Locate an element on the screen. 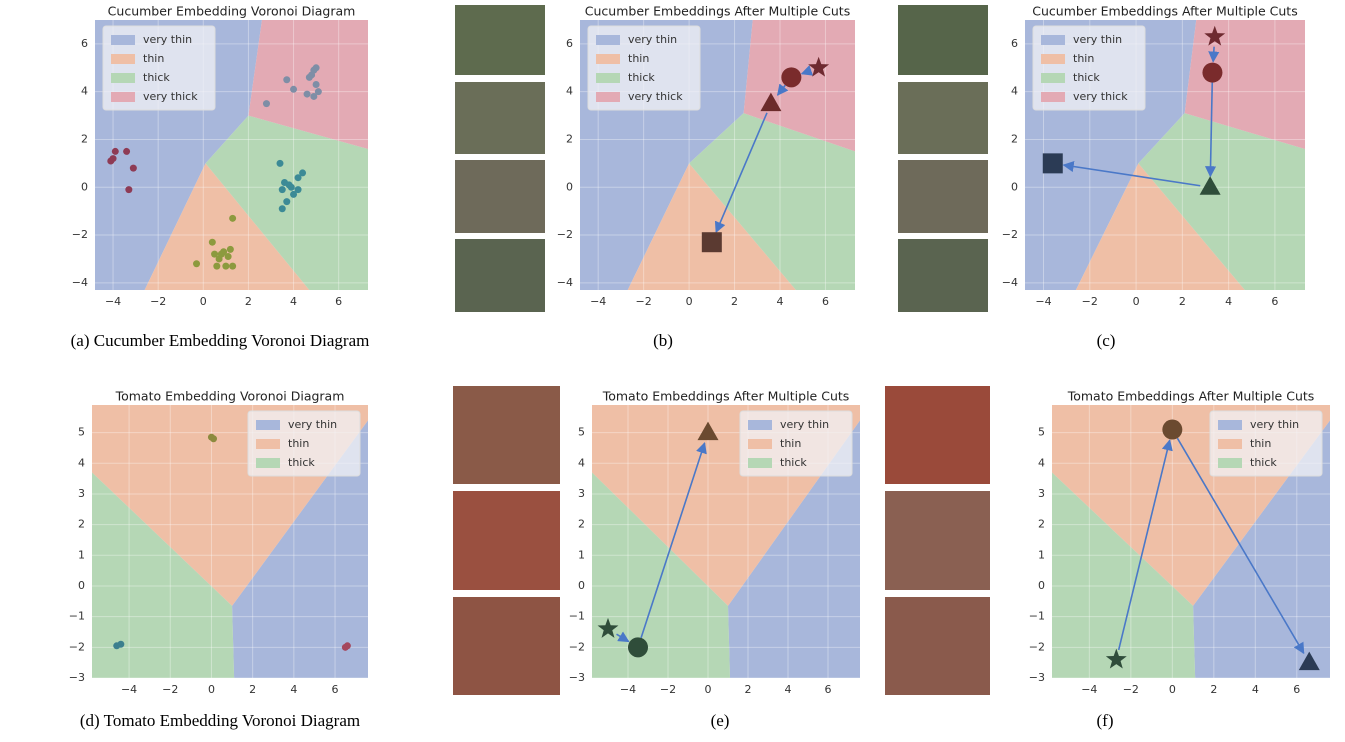  caption: (c) is located at coordinates (1106, 340).